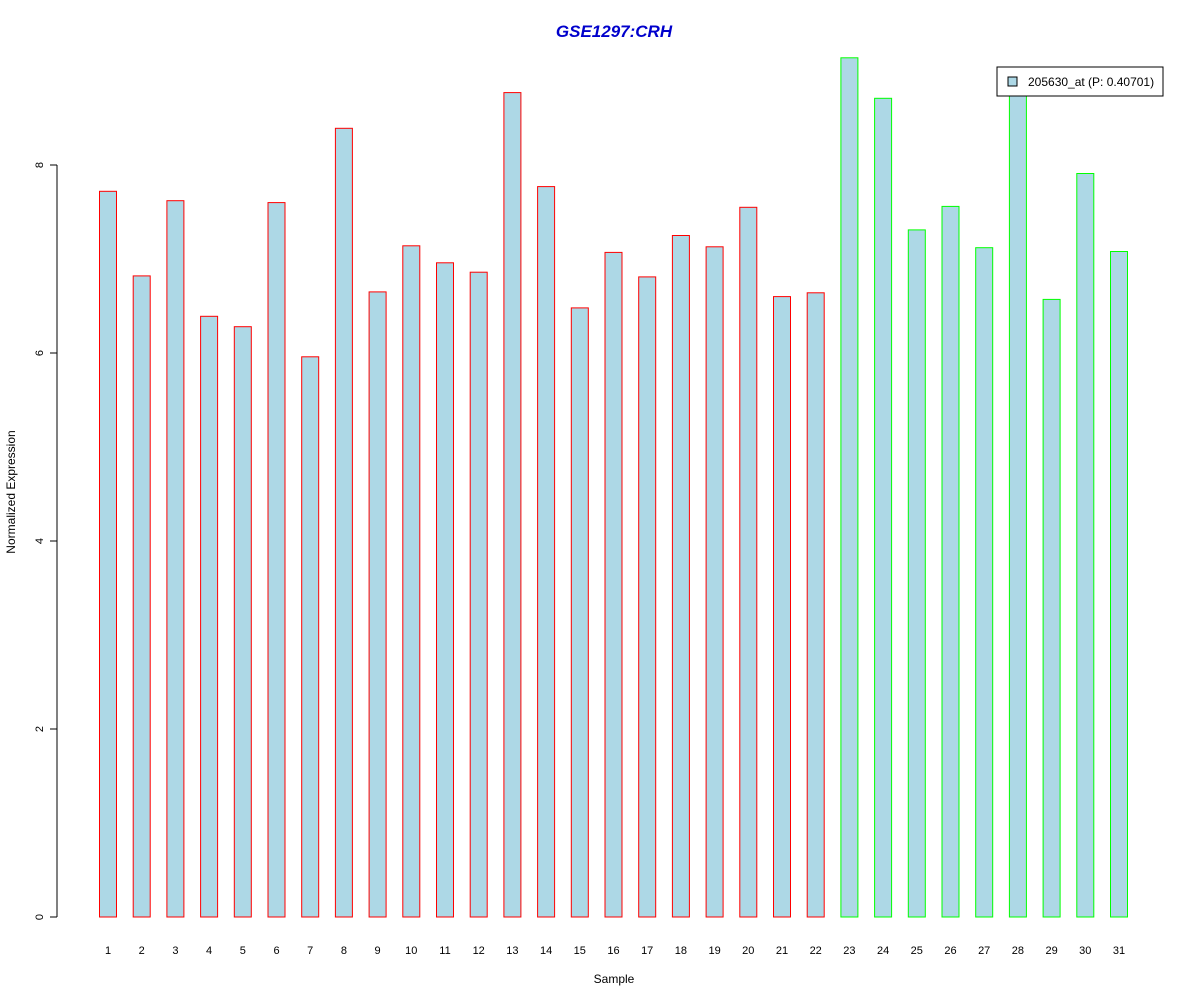  Describe the element at coordinates (276, 951) in the screenshot. I see `x-tick-label: 6` at that location.